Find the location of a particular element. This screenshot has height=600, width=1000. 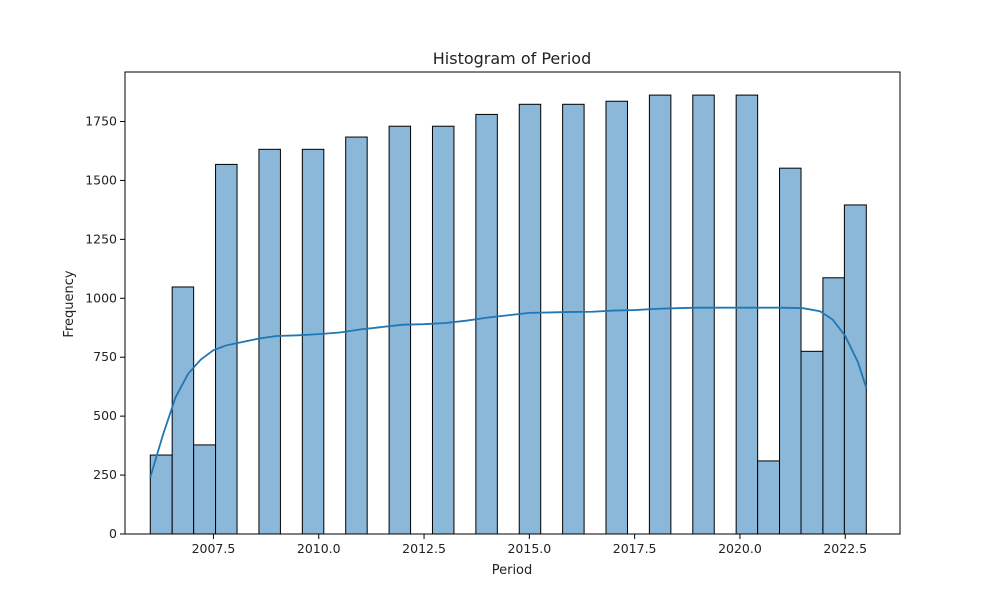

x-tick-label: 2007.5 is located at coordinates (214, 548).